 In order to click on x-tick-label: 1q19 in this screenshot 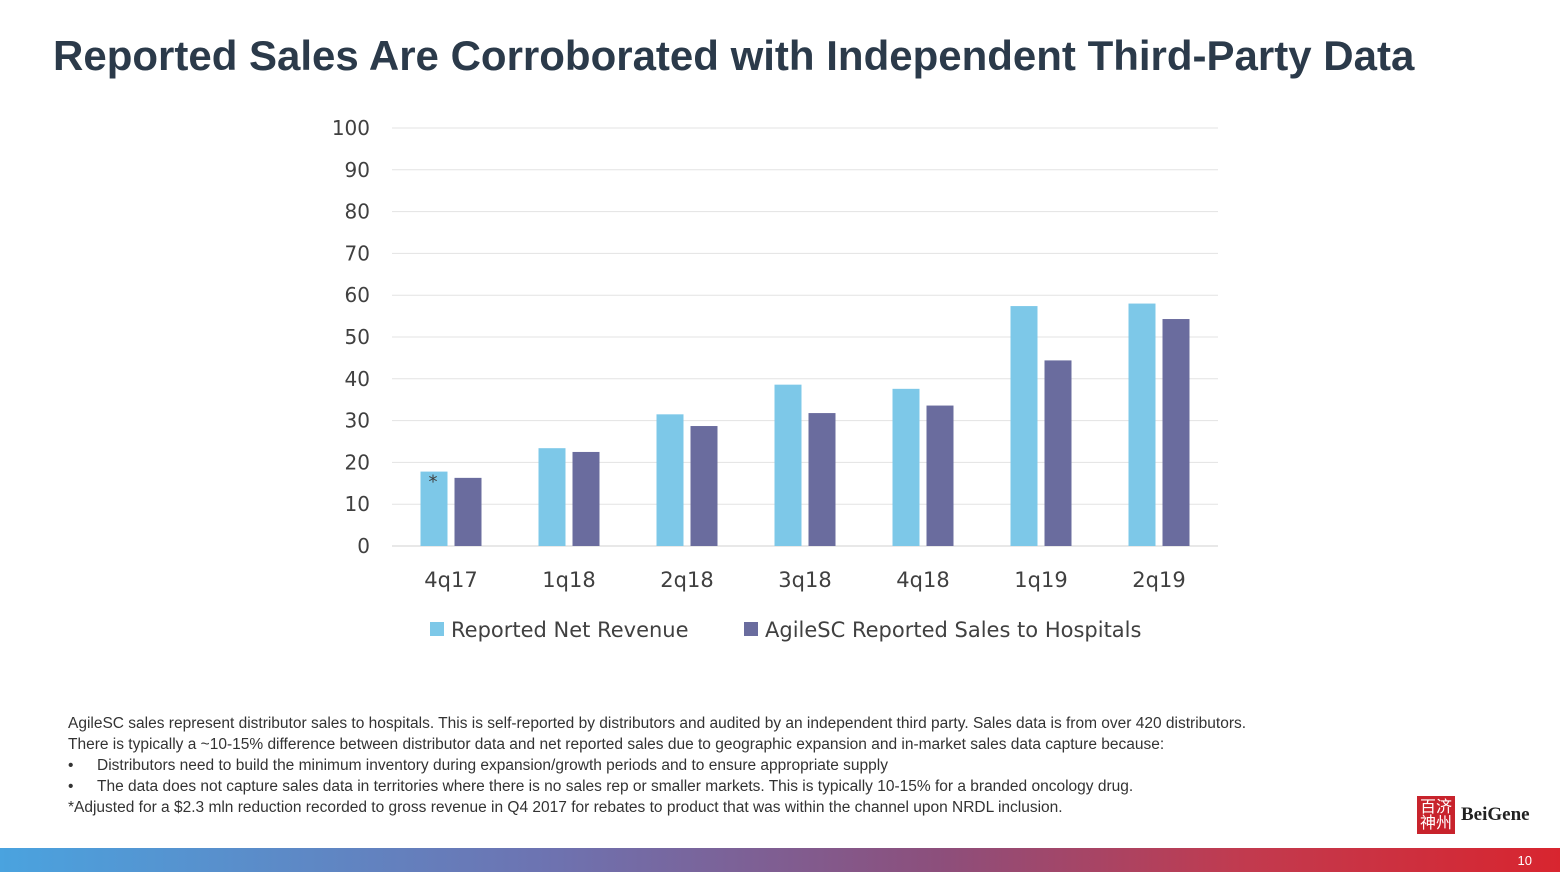, I will do `click(1040, 580)`.